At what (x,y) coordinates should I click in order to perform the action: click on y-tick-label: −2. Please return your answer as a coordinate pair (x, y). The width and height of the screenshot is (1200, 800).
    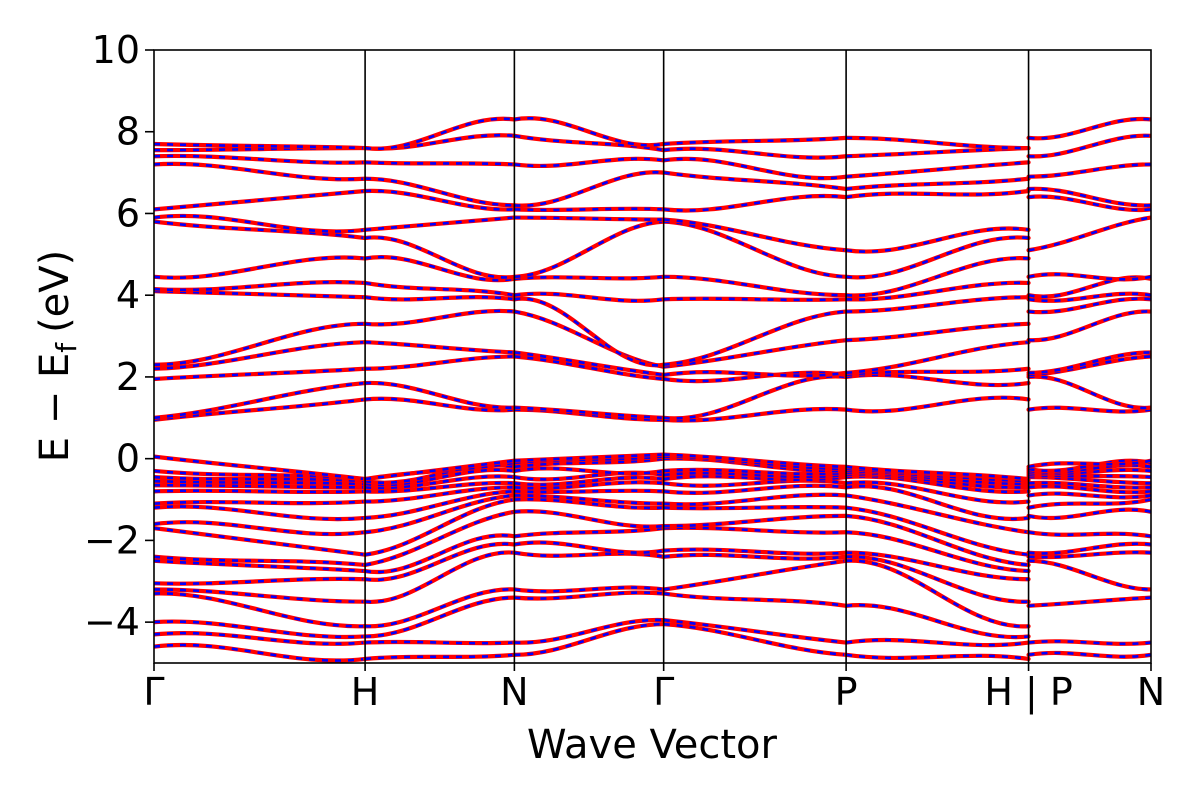
    Looking at the image, I should click on (112, 540).